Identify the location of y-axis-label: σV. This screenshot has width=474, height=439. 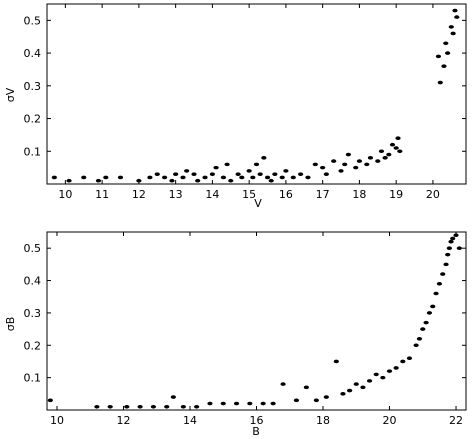
(10, 94).